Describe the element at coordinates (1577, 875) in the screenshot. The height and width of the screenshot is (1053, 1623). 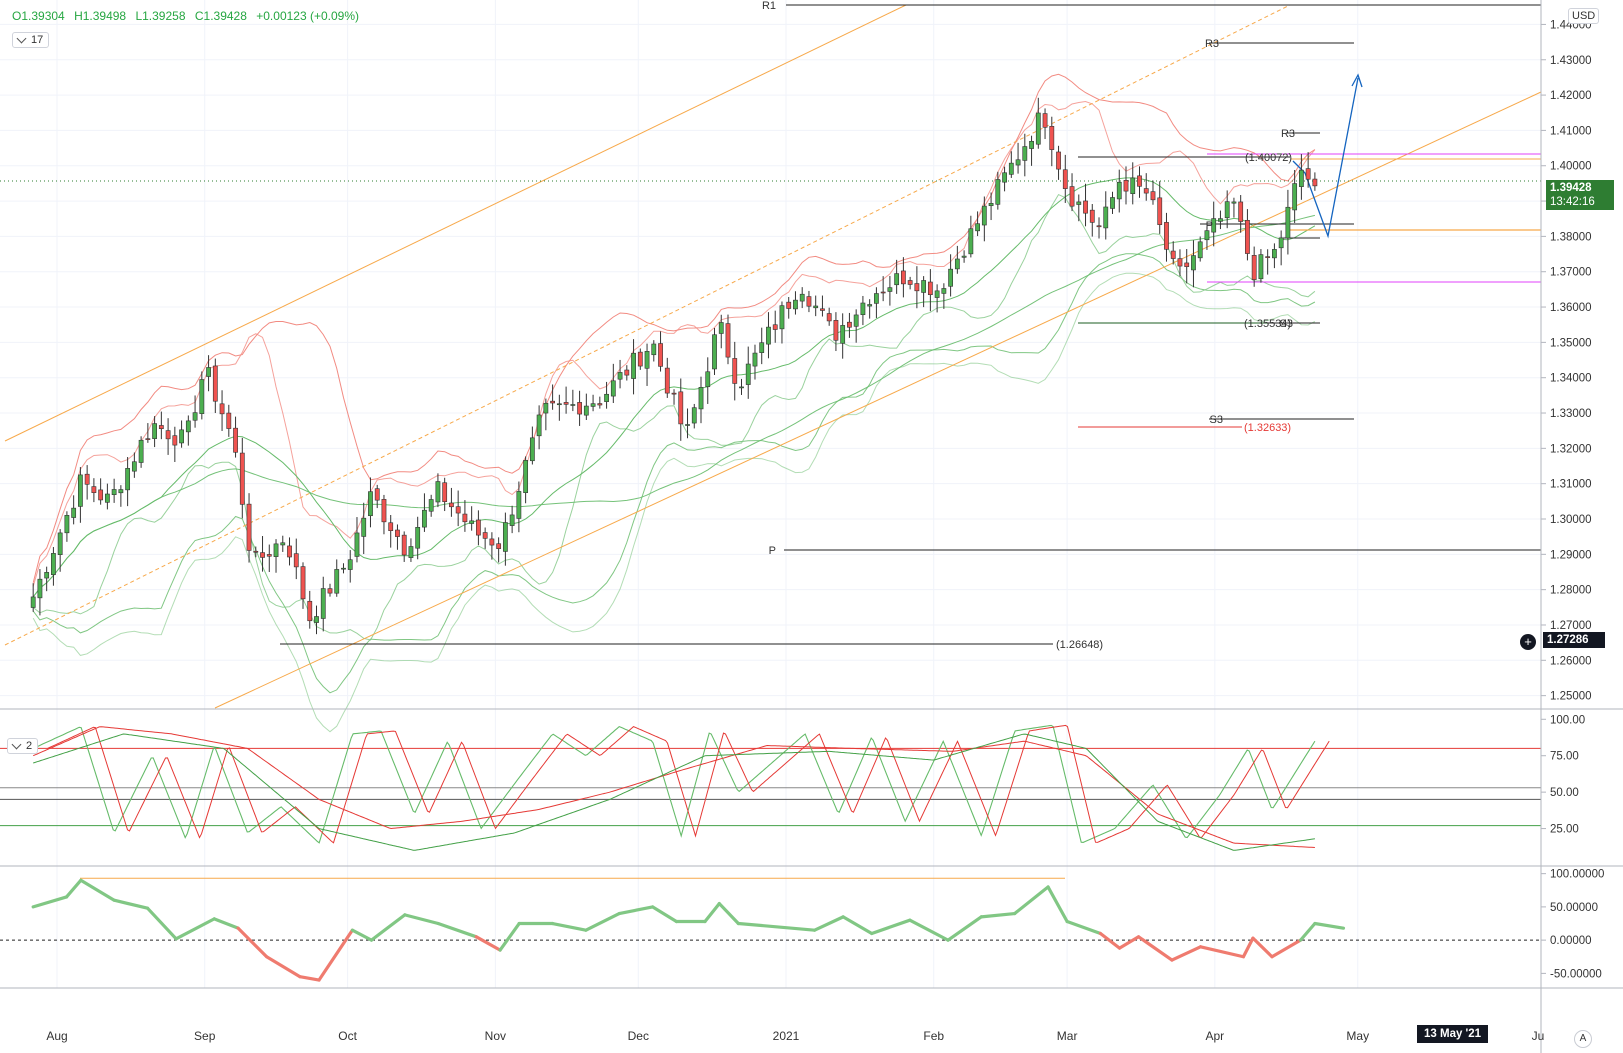
I see `momentum-tick-label: 100.00000` at that location.